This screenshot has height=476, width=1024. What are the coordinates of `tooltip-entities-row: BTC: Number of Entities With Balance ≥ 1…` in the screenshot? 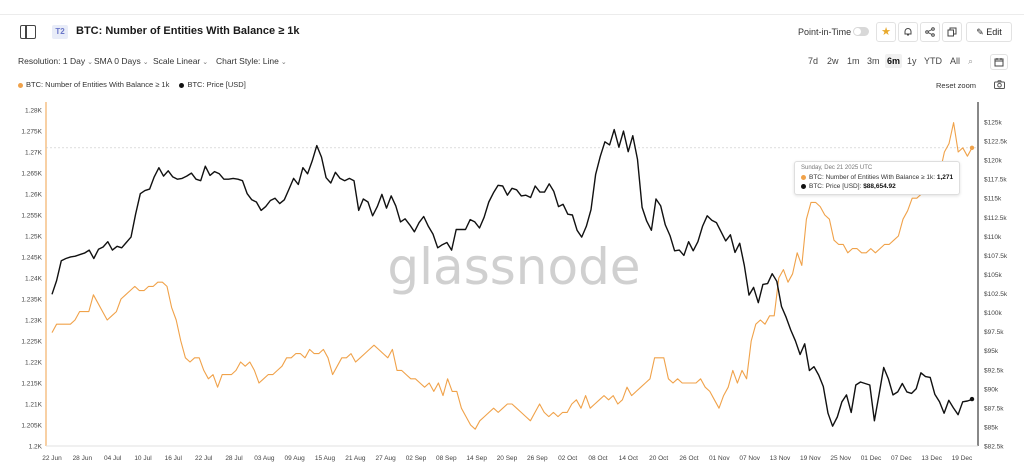 It's located at (877, 177).